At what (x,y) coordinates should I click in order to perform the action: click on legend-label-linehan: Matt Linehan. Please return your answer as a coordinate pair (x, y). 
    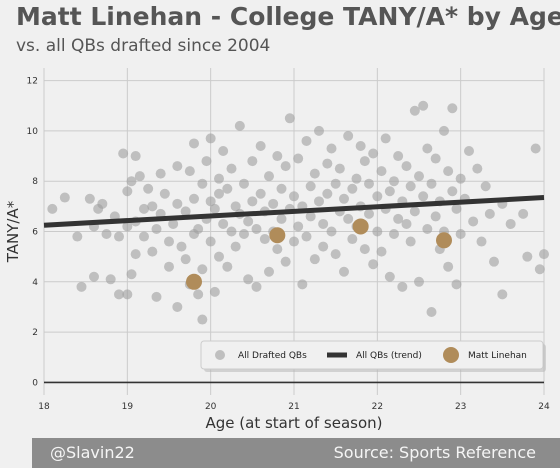
    Looking at the image, I should click on (497, 356).